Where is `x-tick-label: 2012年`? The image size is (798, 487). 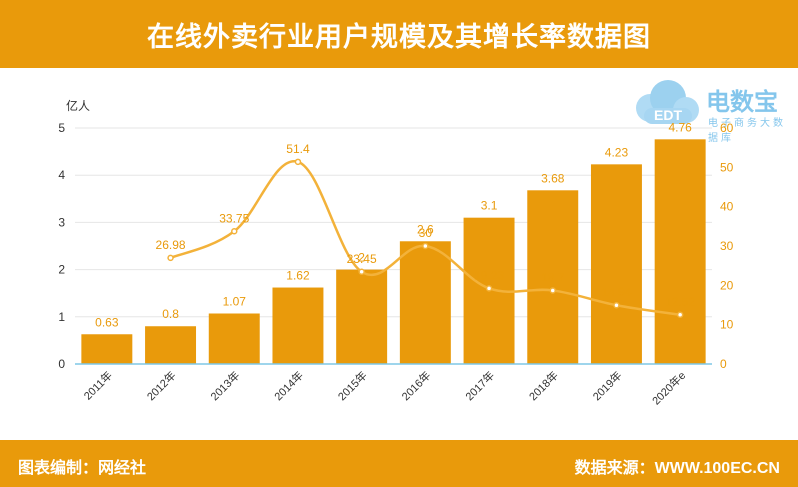 x-tick-label: 2012年 is located at coordinates (161, 385).